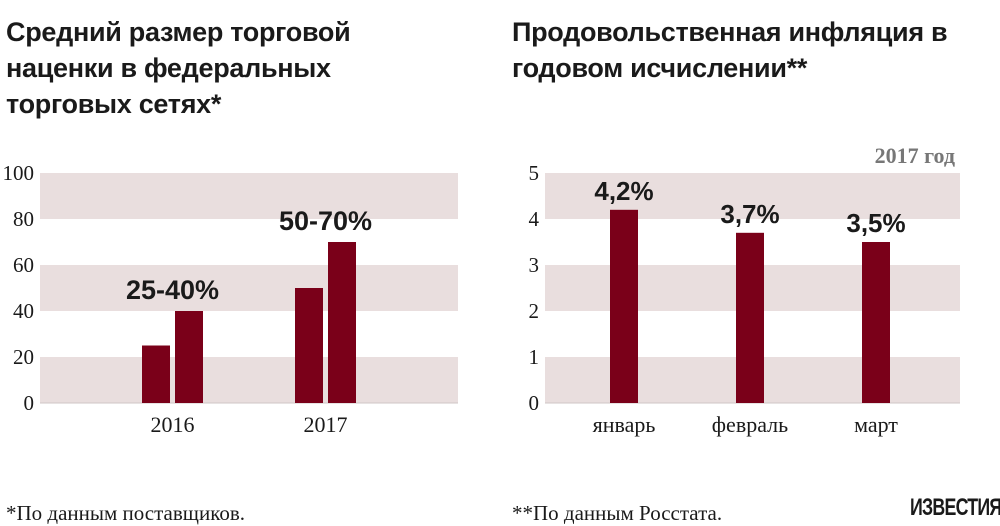 Image resolution: width=1000 pixels, height=526 pixels. What do you see at coordinates (126, 513) in the screenshot?
I see `footnote-suppliers: *По данным поставщиков.` at bounding box center [126, 513].